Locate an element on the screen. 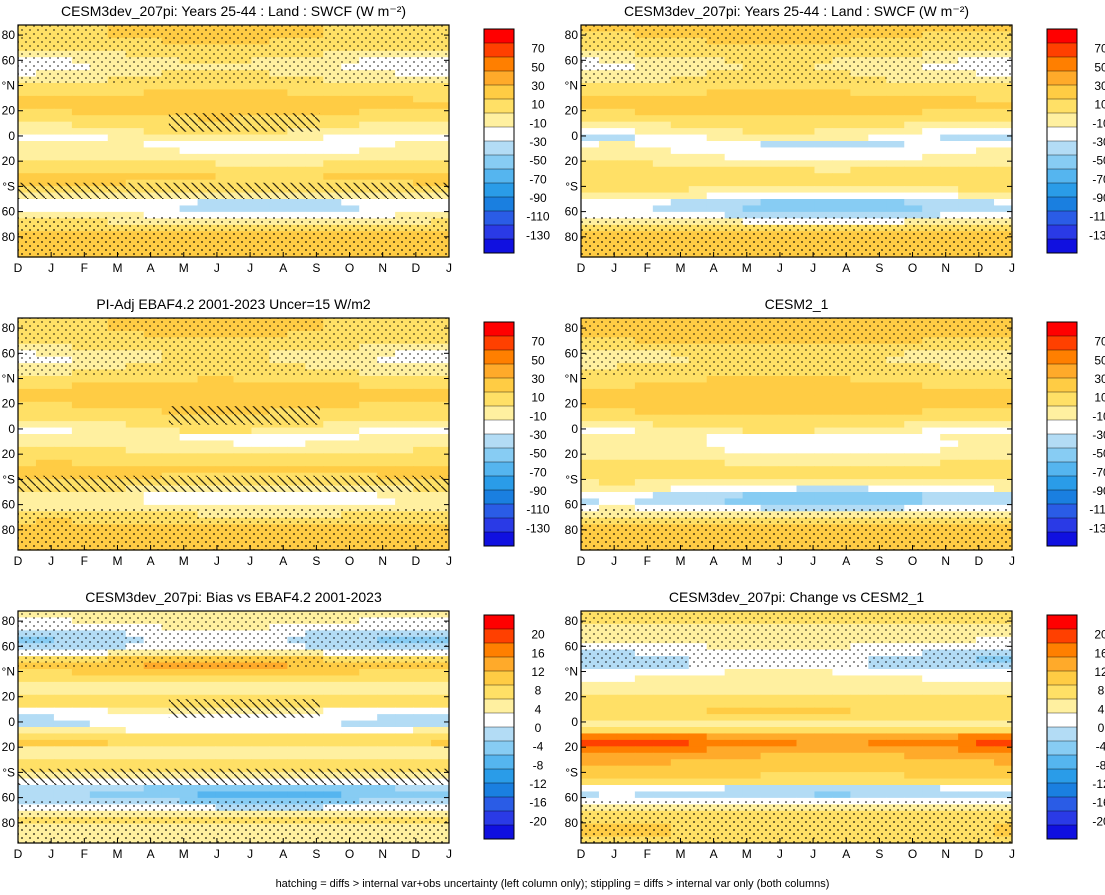 This screenshot has height=895, width=1105. x-tick-label: O is located at coordinates (912, 268).